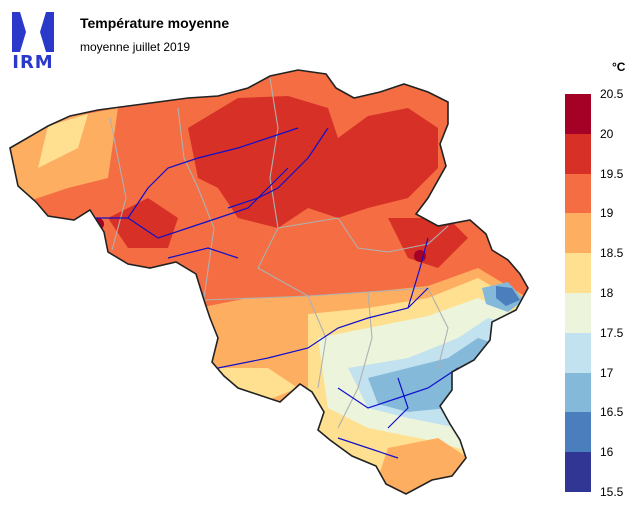 This screenshot has height=507, width=640. Describe the element at coordinates (619, 67) in the screenshot. I see `unit-label: °C` at that location.